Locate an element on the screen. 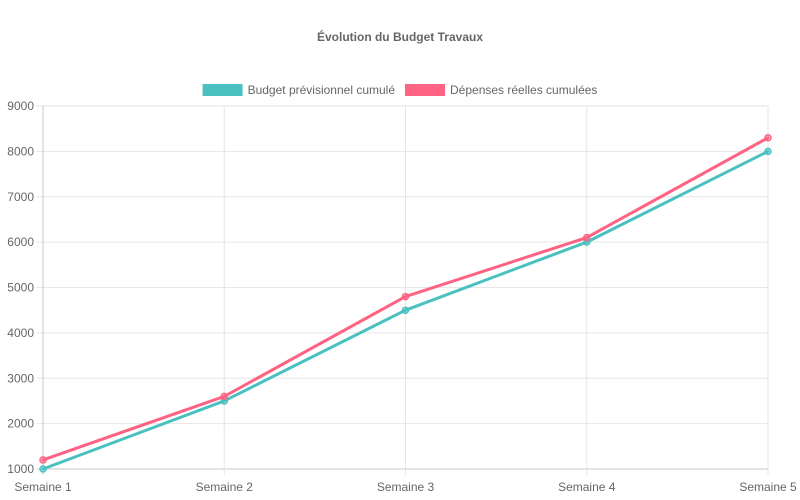 The image size is (800, 500). legend-label: Dépenses réelles cumulées is located at coordinates (523, 90).